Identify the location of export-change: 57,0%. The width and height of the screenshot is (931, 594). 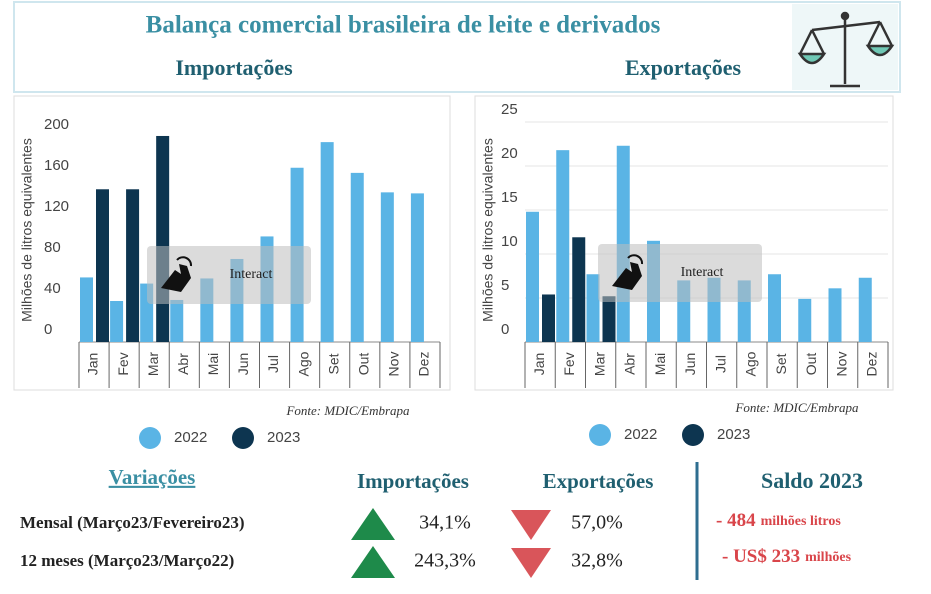
(597, 523).